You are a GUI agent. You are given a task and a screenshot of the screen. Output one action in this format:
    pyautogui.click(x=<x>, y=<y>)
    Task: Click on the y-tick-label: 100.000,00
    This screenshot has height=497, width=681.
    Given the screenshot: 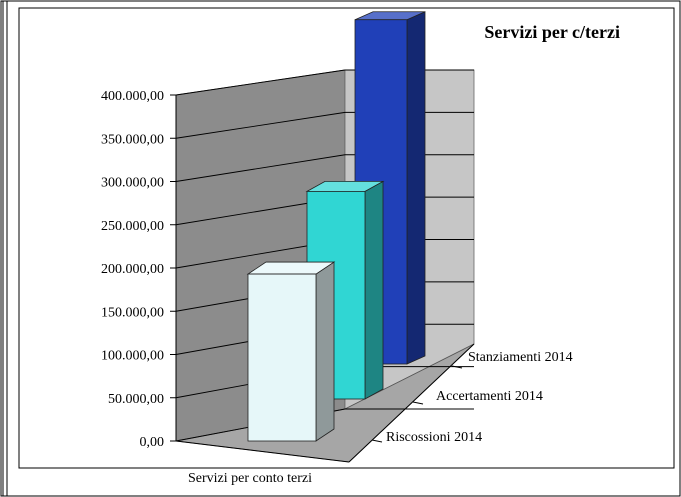 What is the action you would take?
    pyautogui.click(x=132, y=356)
    